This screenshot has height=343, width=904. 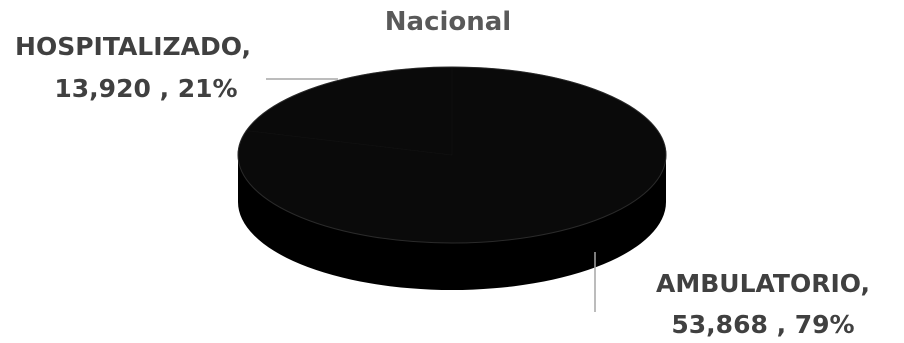 What do you see at coordinates (448, 22) in the screenshot?
I see `chart-title: Nacional` at bounding box center [448, 22].